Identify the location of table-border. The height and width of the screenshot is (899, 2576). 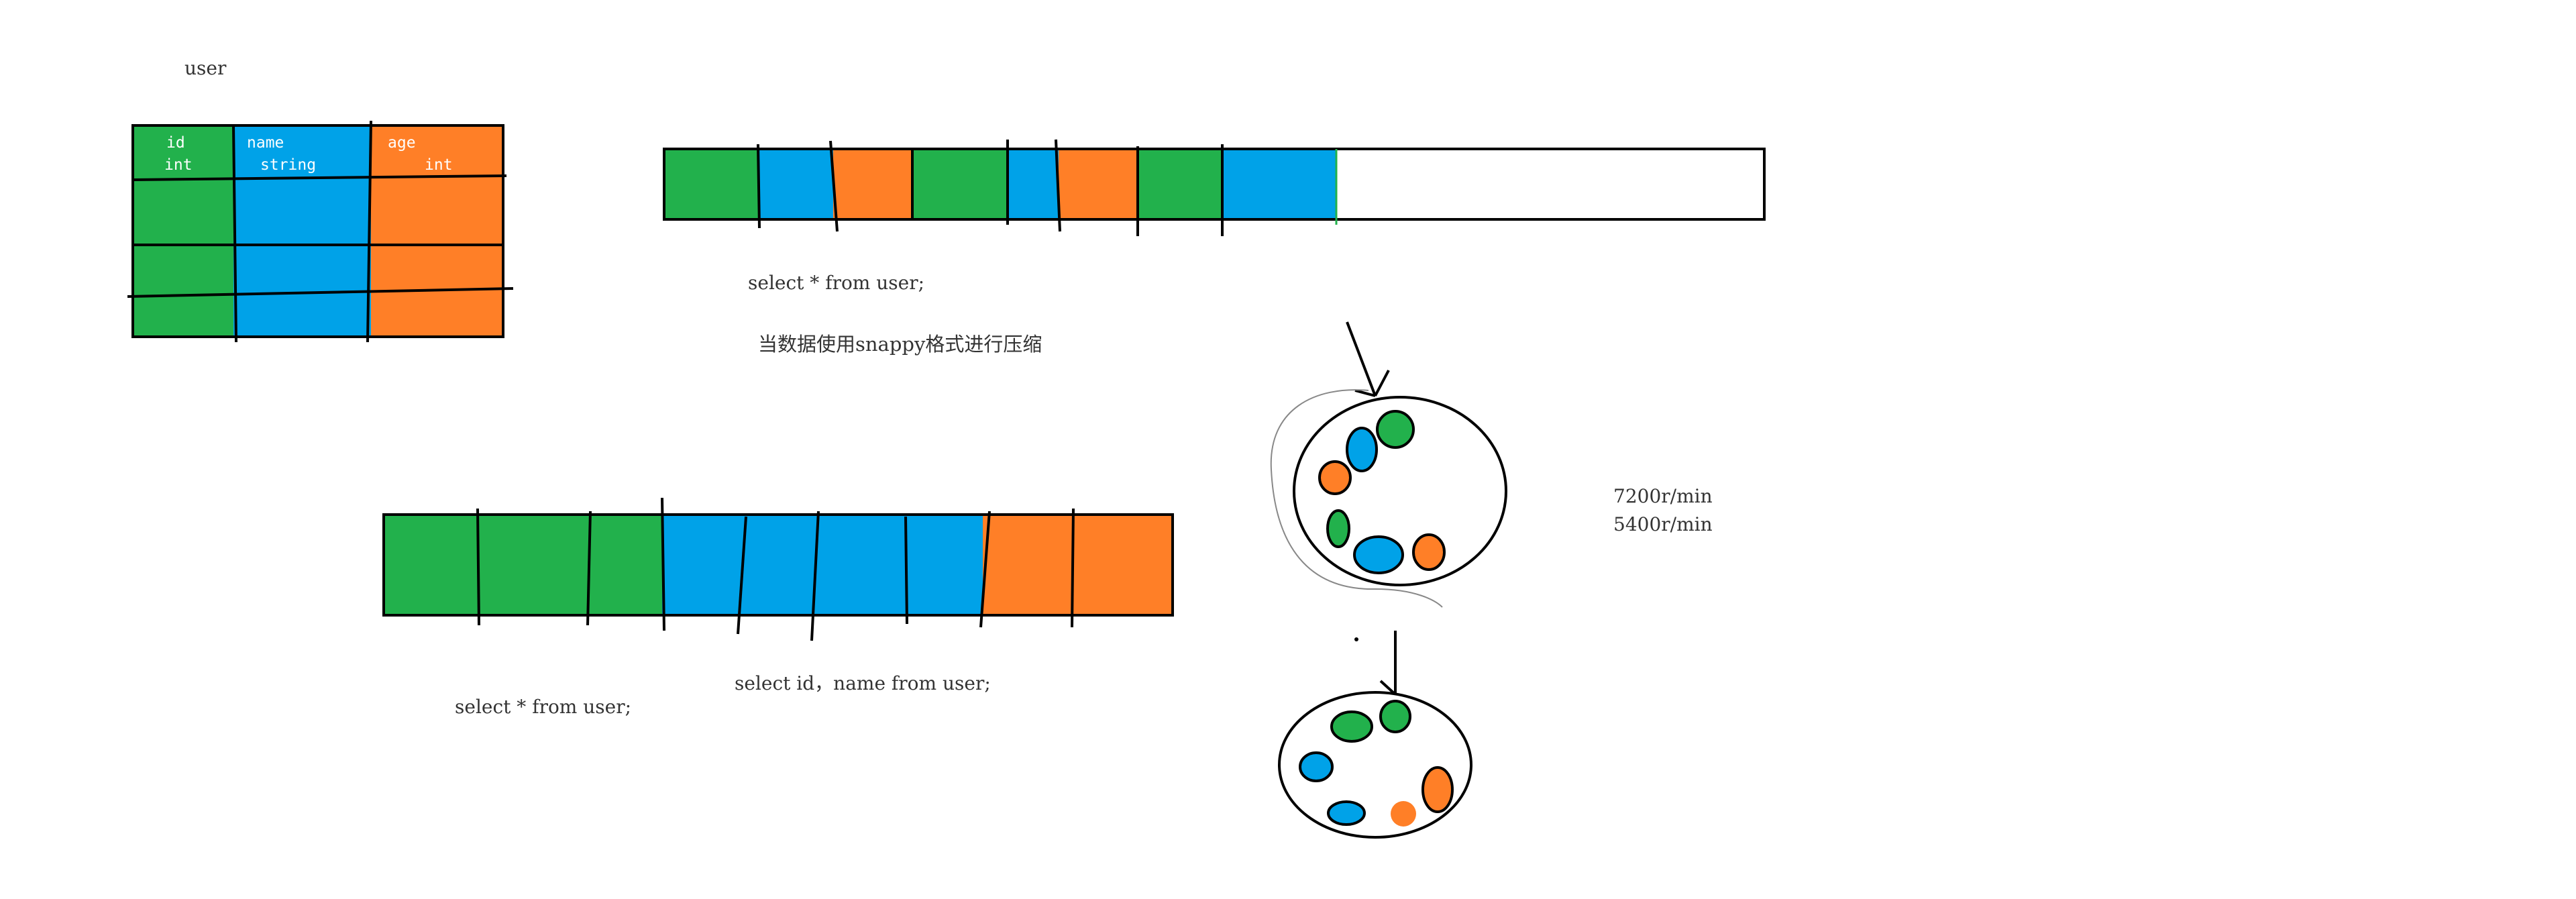
(317, 231).